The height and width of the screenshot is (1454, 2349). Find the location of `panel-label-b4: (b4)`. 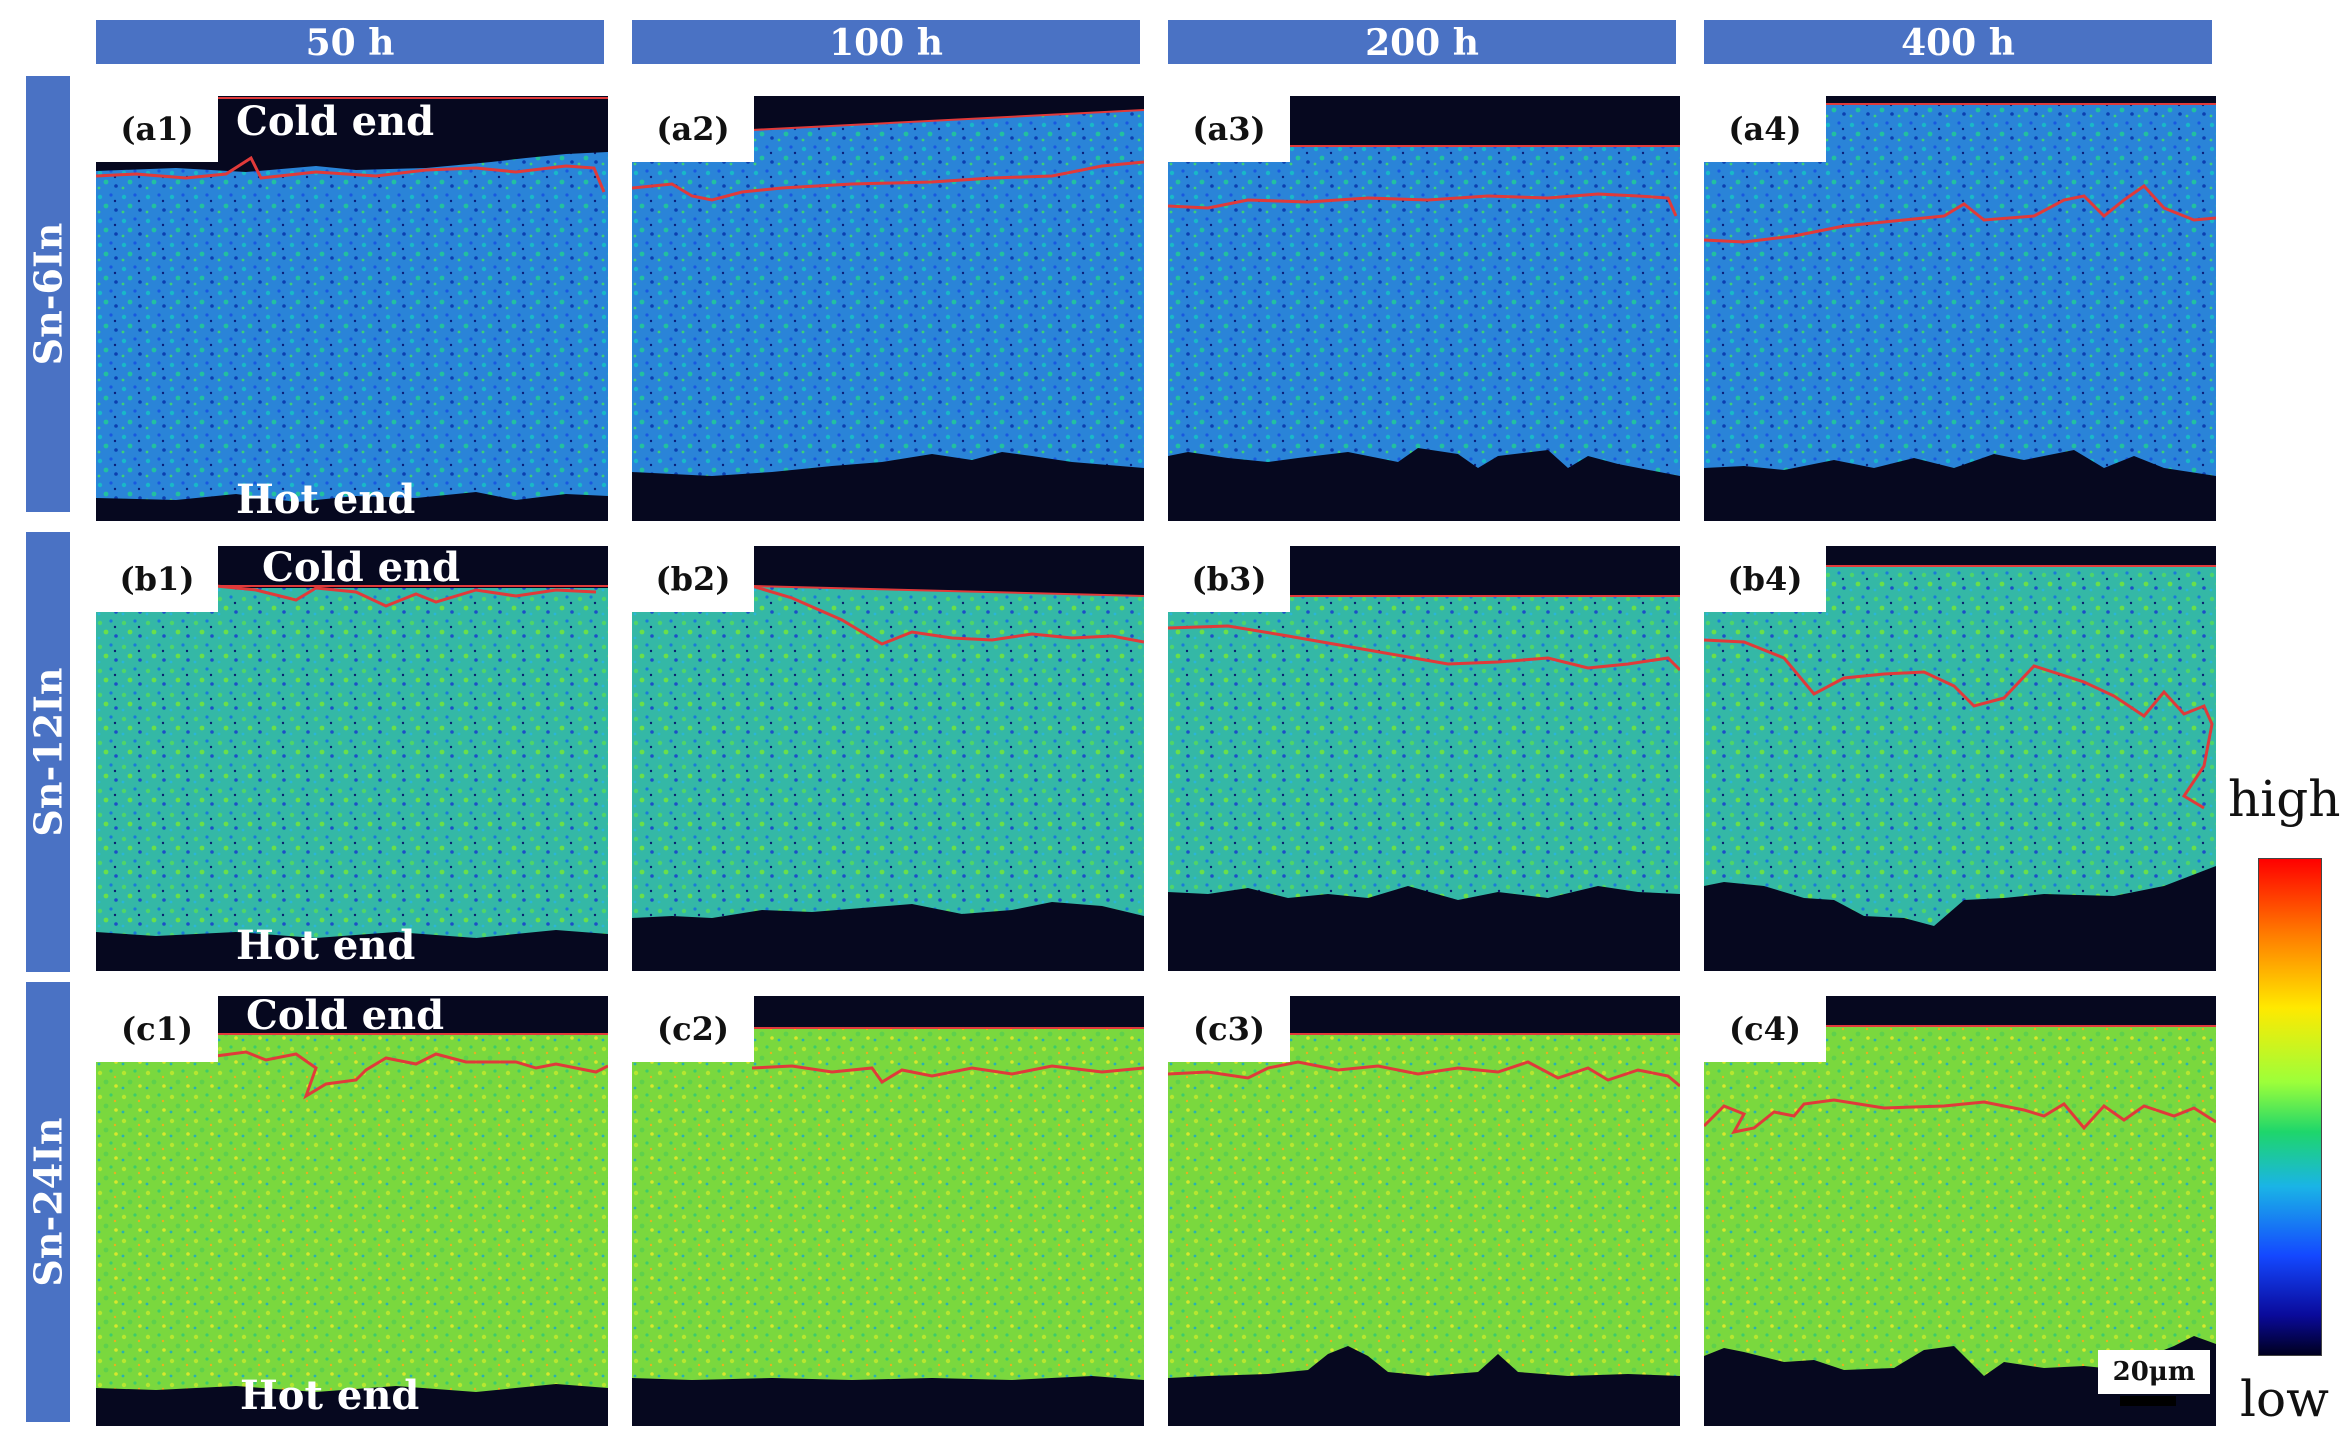

panel-label-b4: (b4) is located at coordinates (1765, 579).